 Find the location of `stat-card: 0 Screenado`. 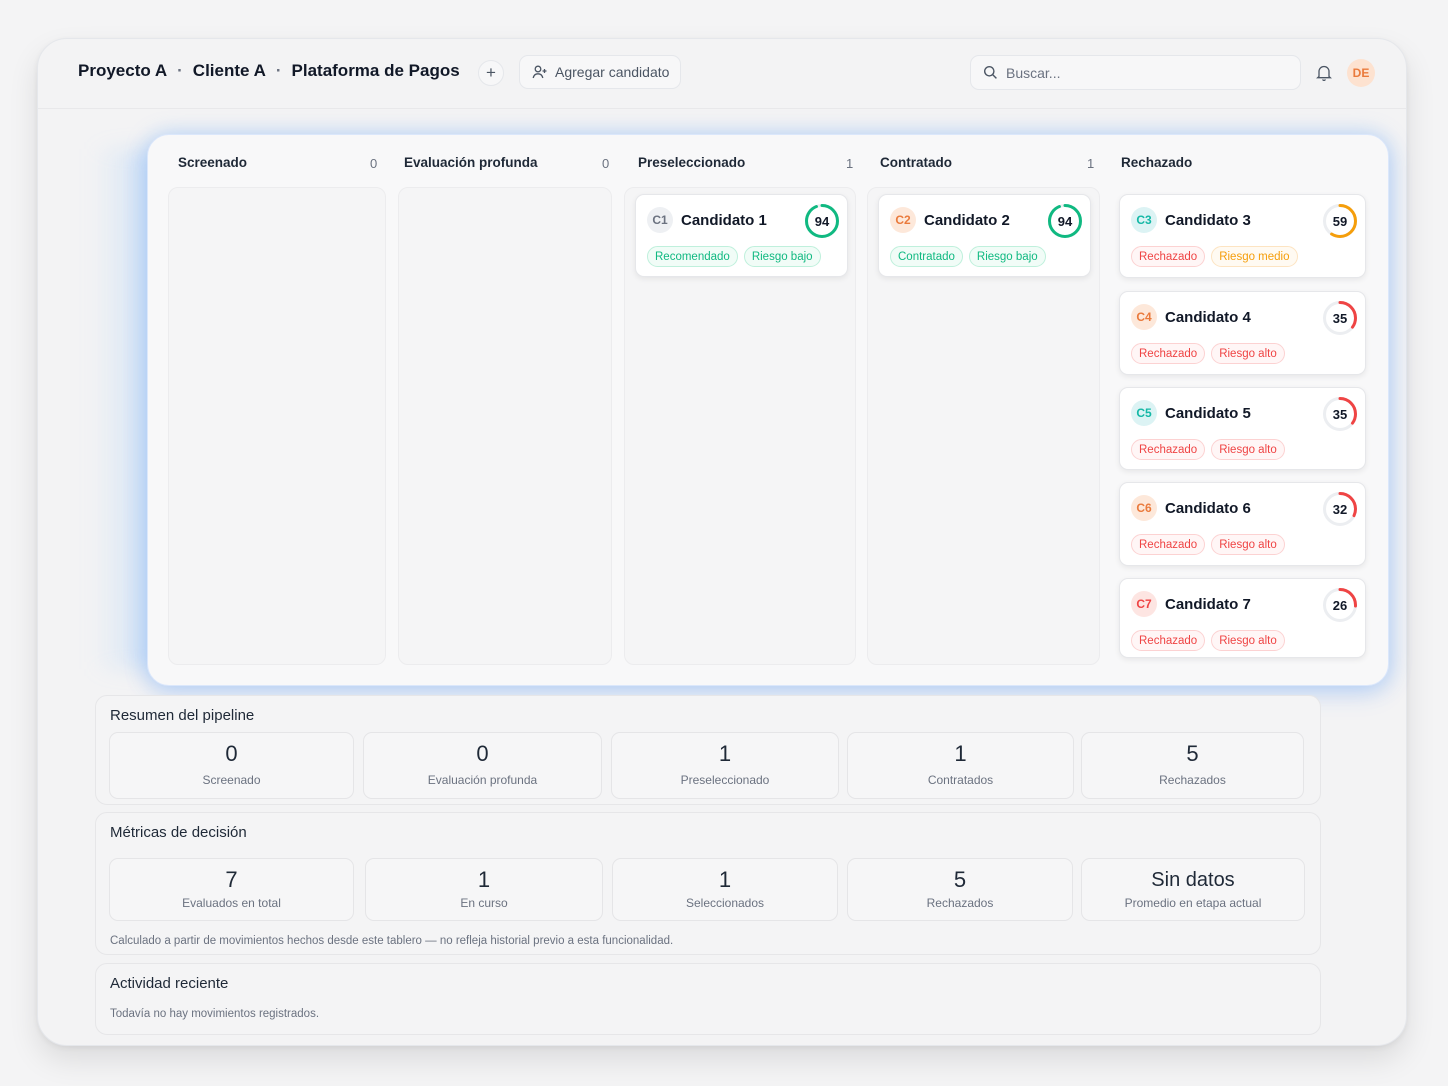

stat-card: 0 Screenado is located at coordinates (231, 765).